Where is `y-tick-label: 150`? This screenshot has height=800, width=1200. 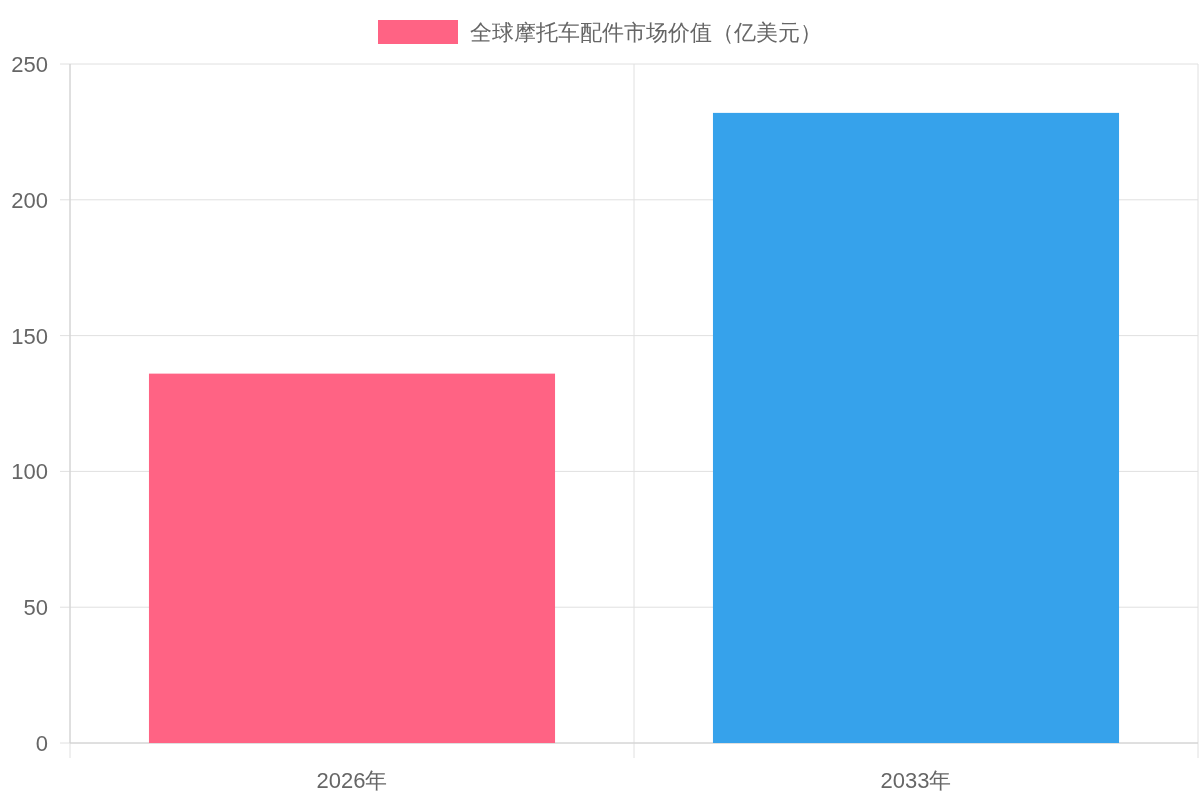
y-tick-label: 150 is located at coordinates (29, 336).